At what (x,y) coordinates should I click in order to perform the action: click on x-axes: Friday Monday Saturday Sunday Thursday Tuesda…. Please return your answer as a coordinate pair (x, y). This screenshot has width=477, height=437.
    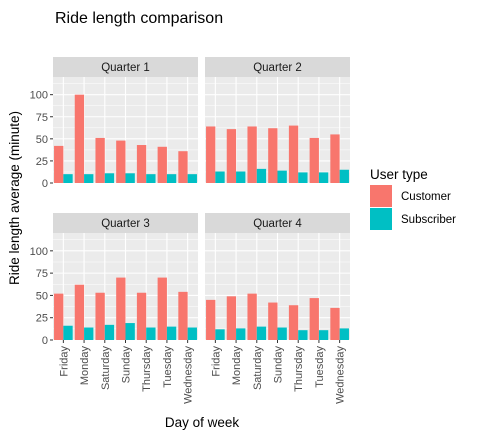
    Looking at the image, I should click on (202, 372).